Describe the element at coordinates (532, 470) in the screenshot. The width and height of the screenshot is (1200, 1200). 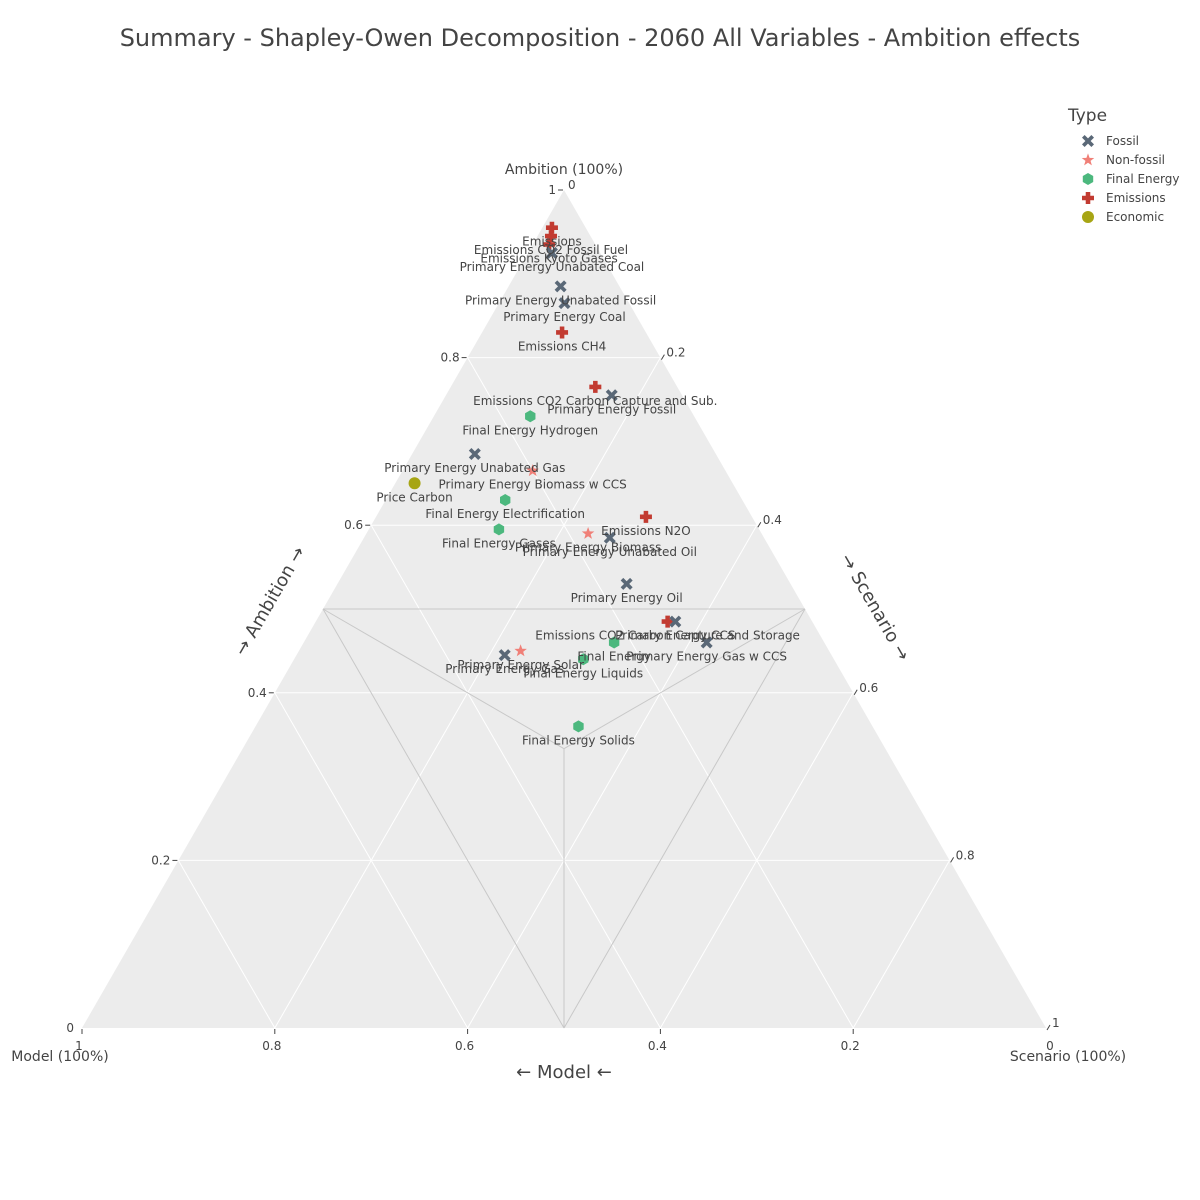
I see `point-primary-energy-biomass-w-ccs` at that location.